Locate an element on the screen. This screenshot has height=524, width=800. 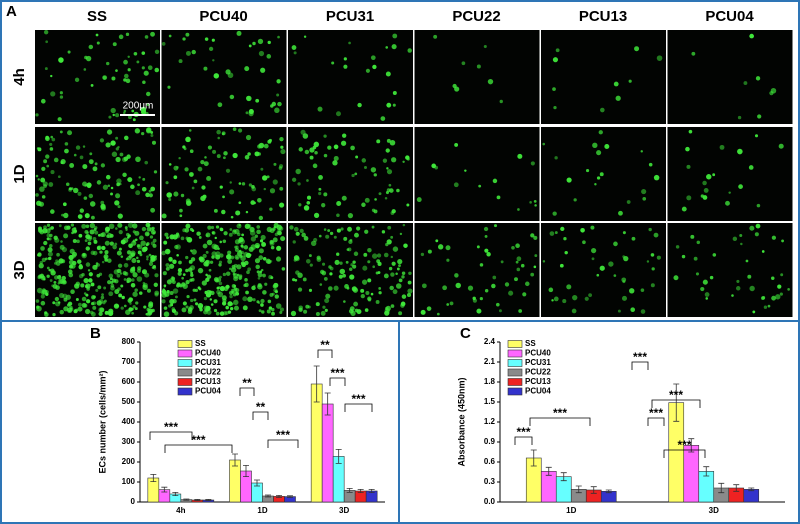
x-tick-label: 3D is located at coordinates (344, 510).